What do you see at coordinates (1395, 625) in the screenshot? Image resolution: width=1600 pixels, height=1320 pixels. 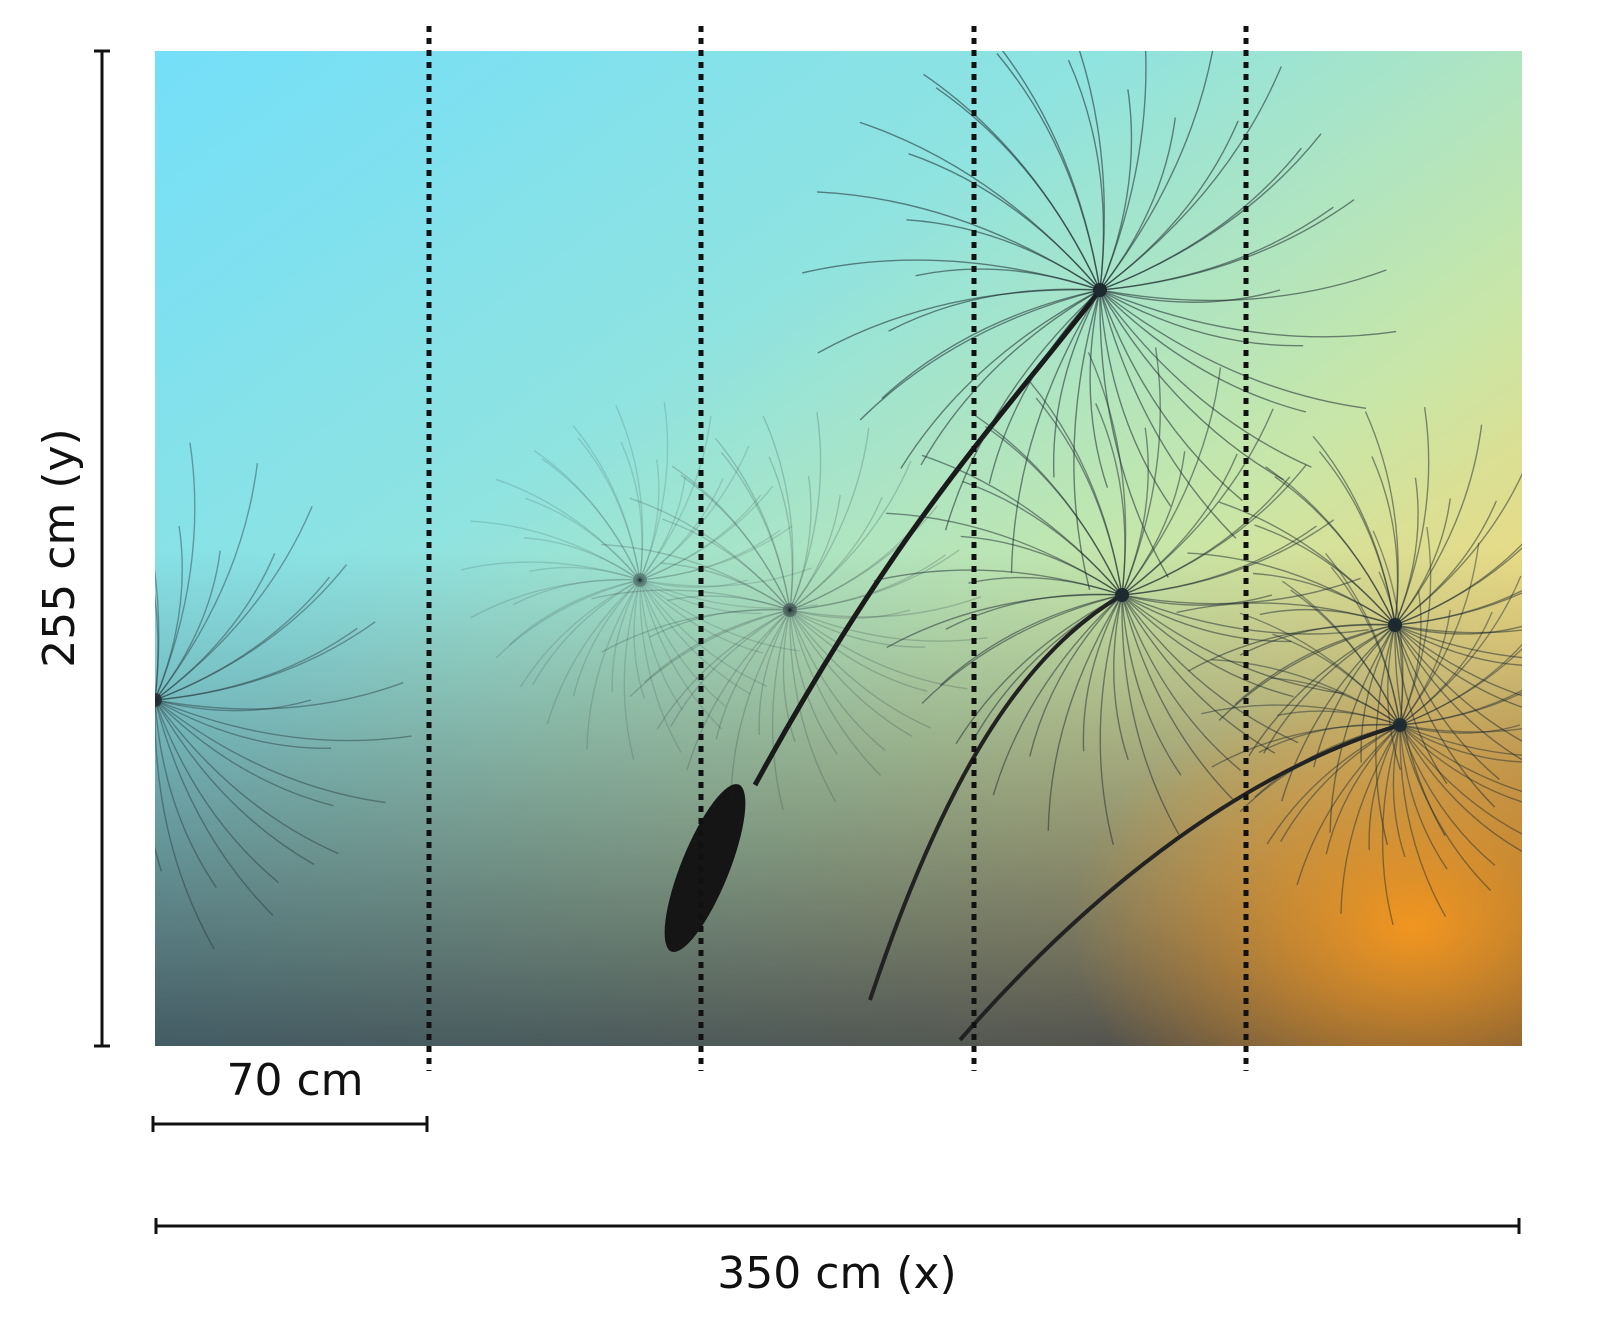 I see `seed-head-center` at bounding box center [1395, 625].